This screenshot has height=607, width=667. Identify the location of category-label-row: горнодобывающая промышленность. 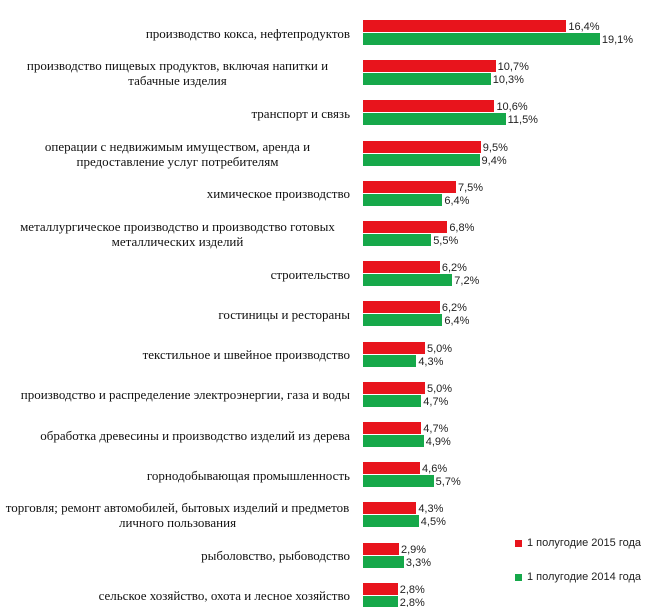
(175, 475).